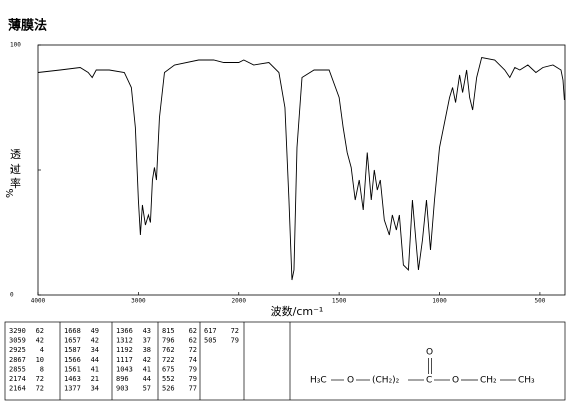  Describe the element at coordinates (10, 193) in the screenshot. I see `y-axis-label: %` at that location.